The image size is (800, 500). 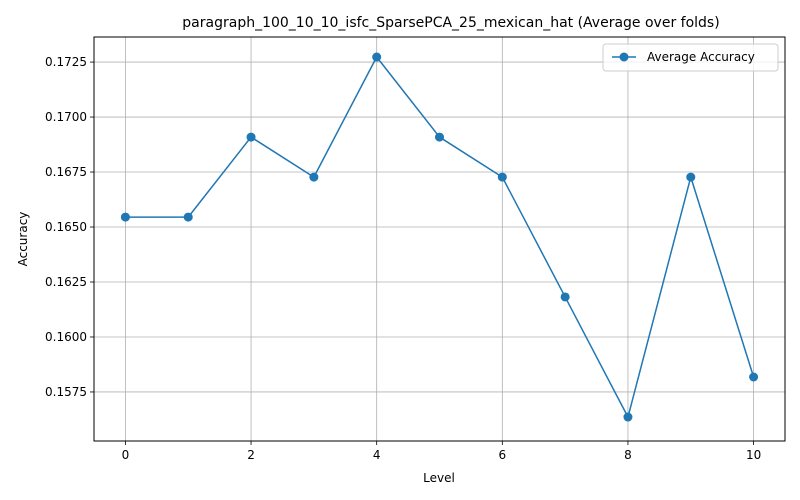 I want to click on y-tick-label: 0.1725, so click(x=66, y=62).